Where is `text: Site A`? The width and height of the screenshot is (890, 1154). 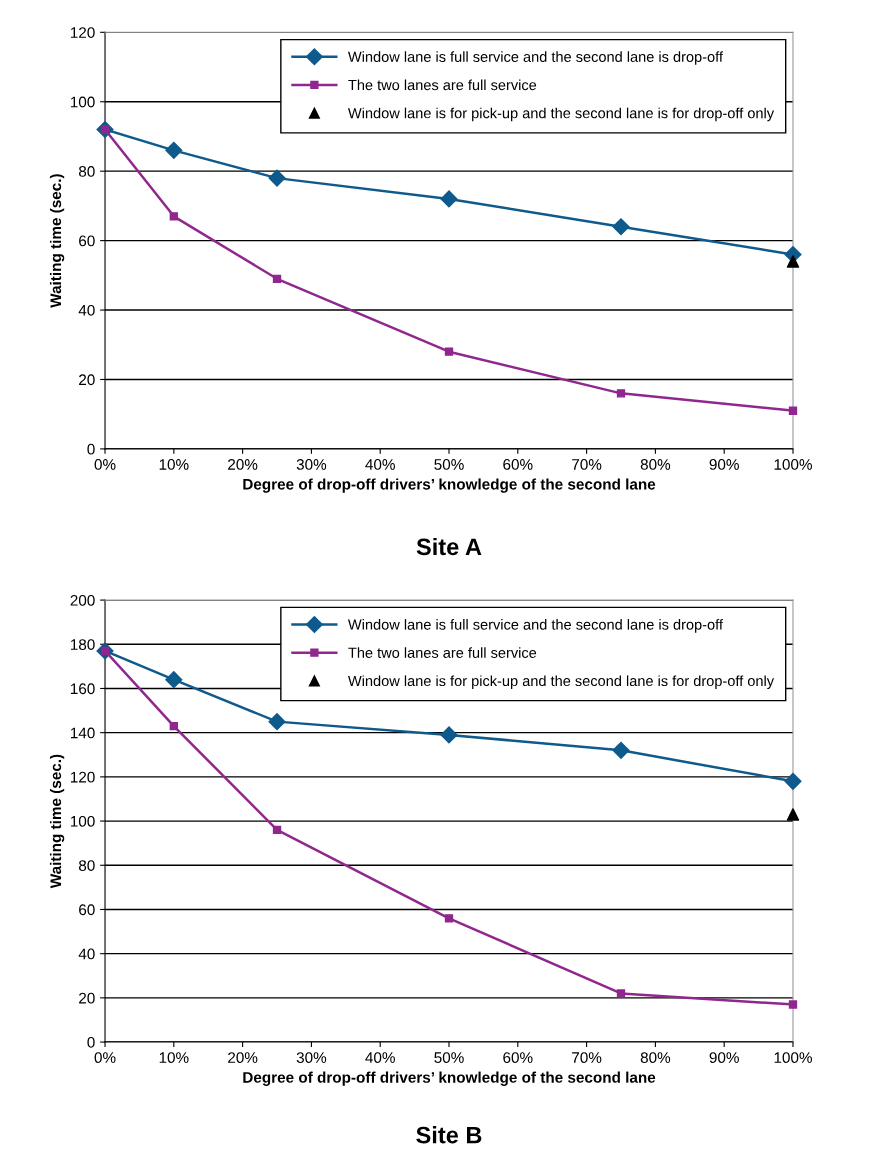 text: Site A is located at coordinates (449, 546).